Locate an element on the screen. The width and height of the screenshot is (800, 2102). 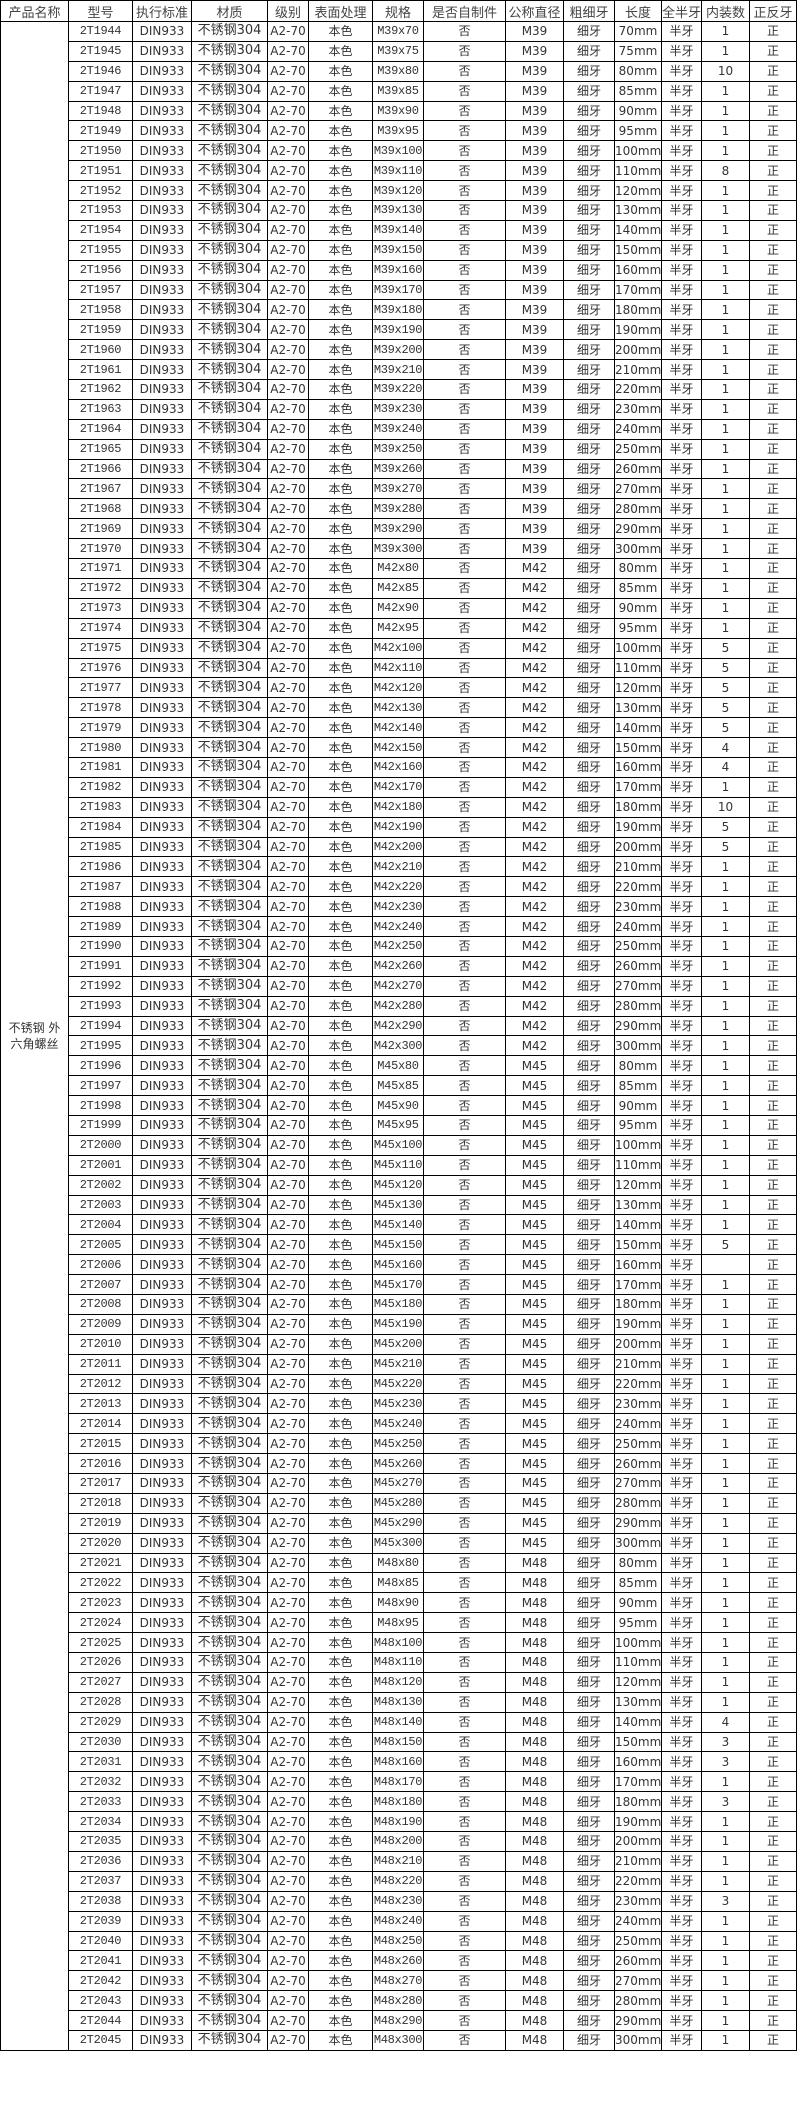
model-cell: 2T1976 is located at coordinates (100, 668).